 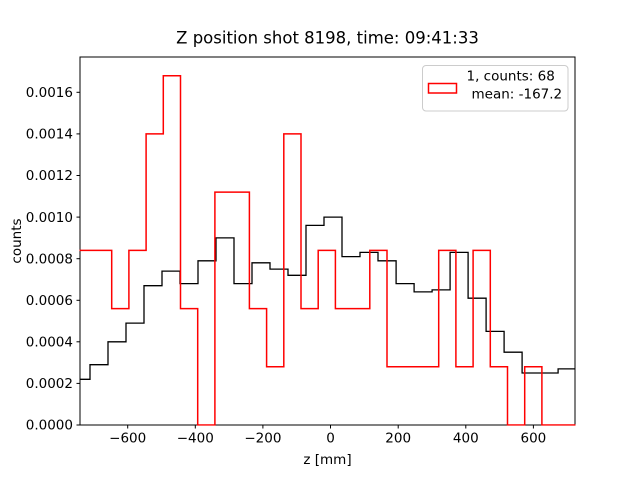 What do you see at coordinates (49, 93) in the screenshot?
I see `y-tick-label: 0.0016` at bounding box center [49, 93].